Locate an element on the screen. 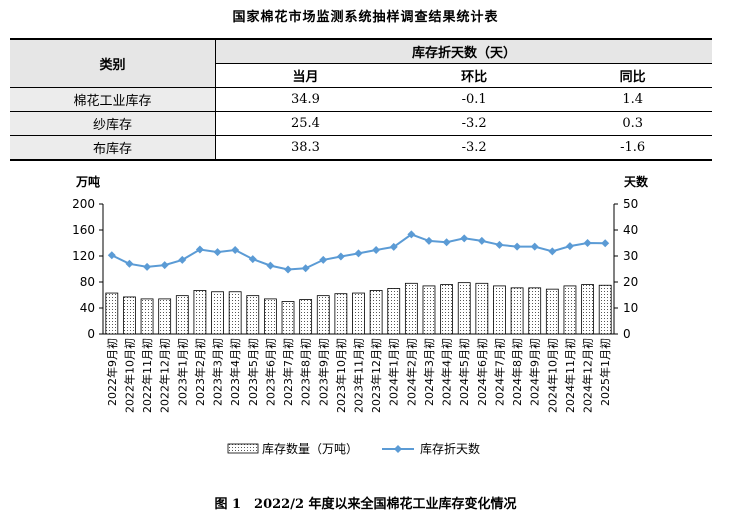  left-tick-label: 80 is located at coordinates (87, 282).